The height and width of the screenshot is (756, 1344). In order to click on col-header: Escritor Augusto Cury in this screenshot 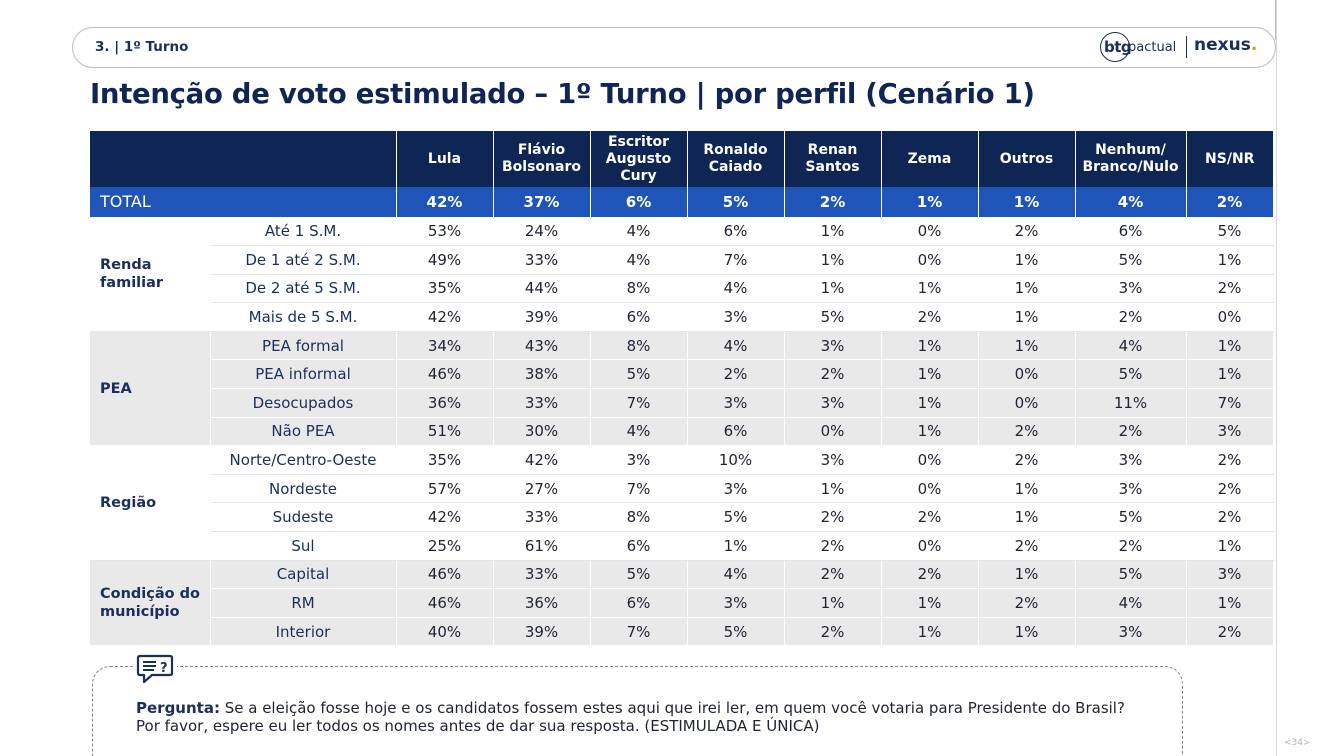, I will do `click(639, 159)`.